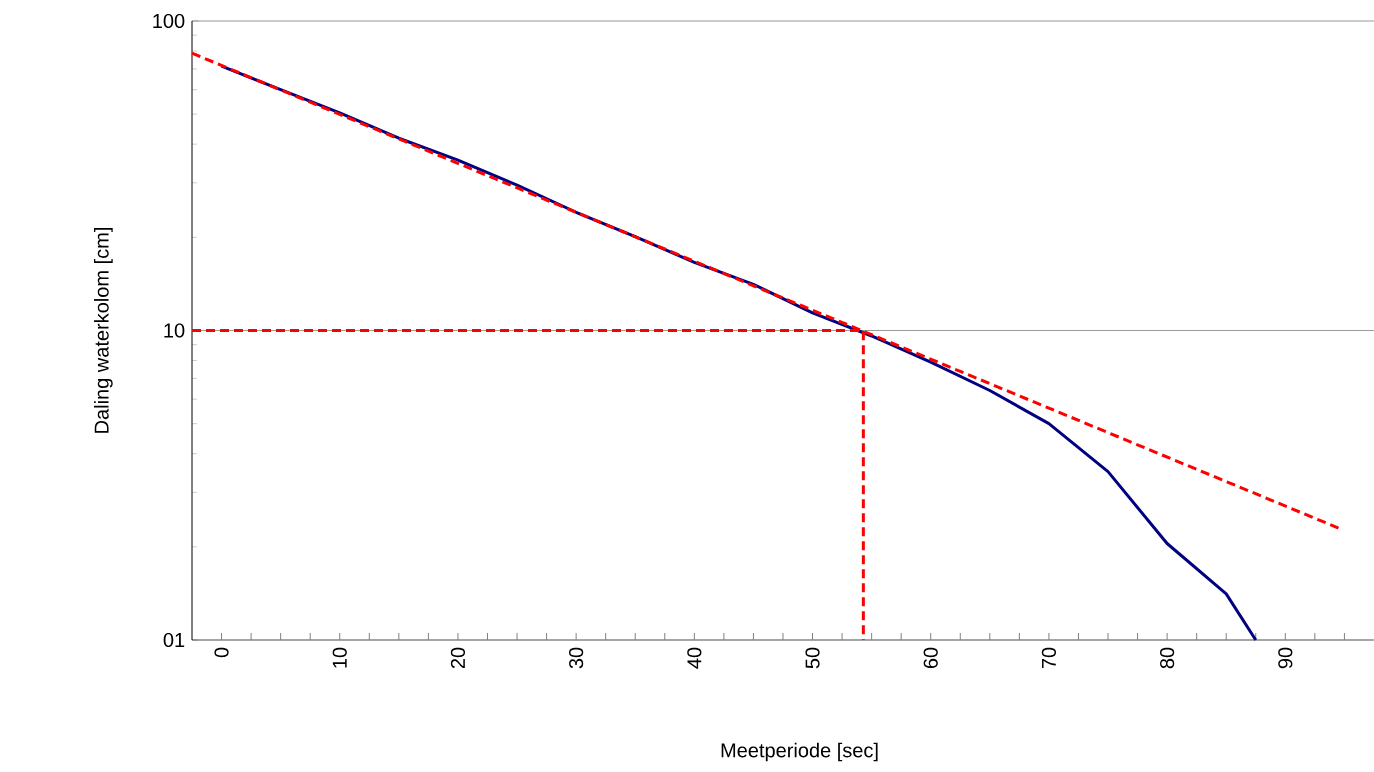 This screenshot has height=772, width=1374. Describe the element at coordinates (221, 652) in the screenshot. I see `x-tick-label: 0` at that location.